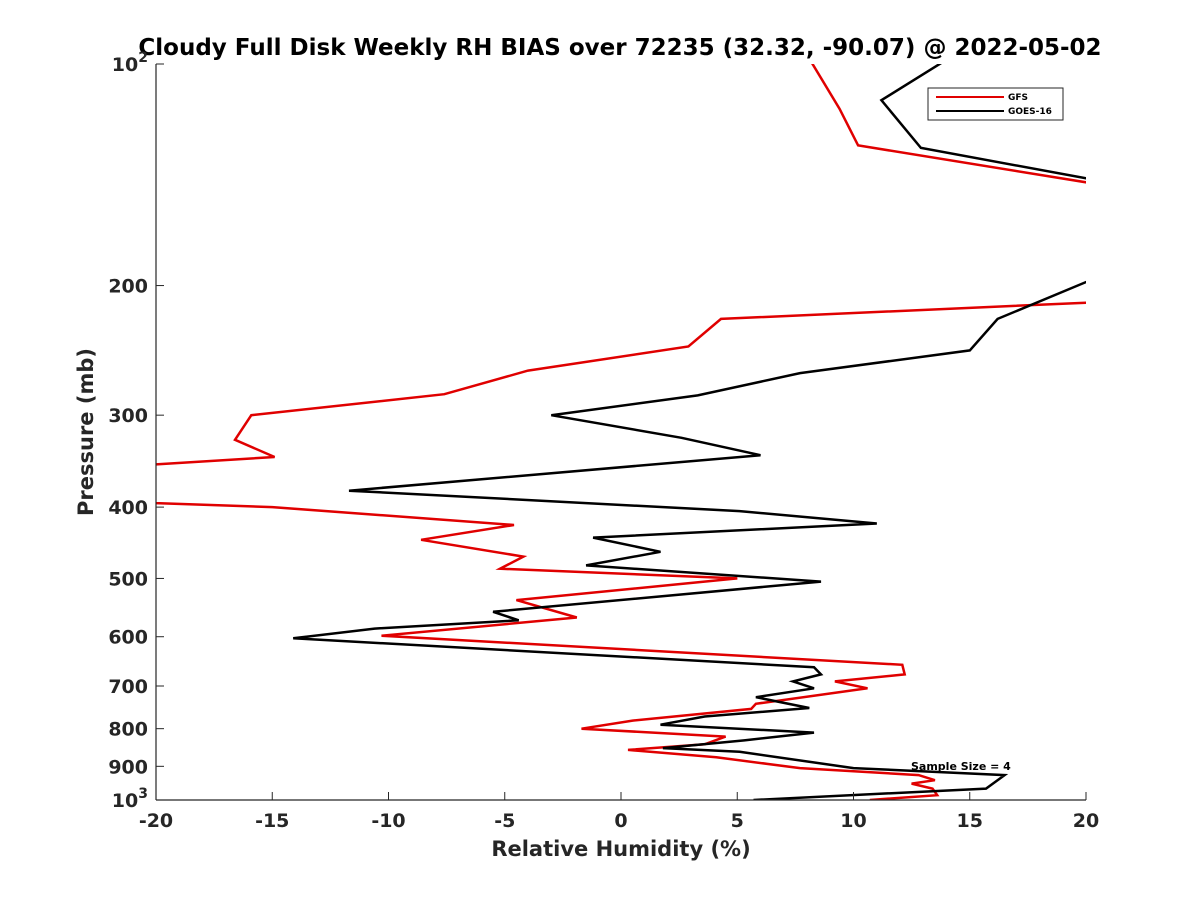 This screenshot has height=900, width=1200. I want to click on y-axis-label: Pressure (mb), so click(86, 432).